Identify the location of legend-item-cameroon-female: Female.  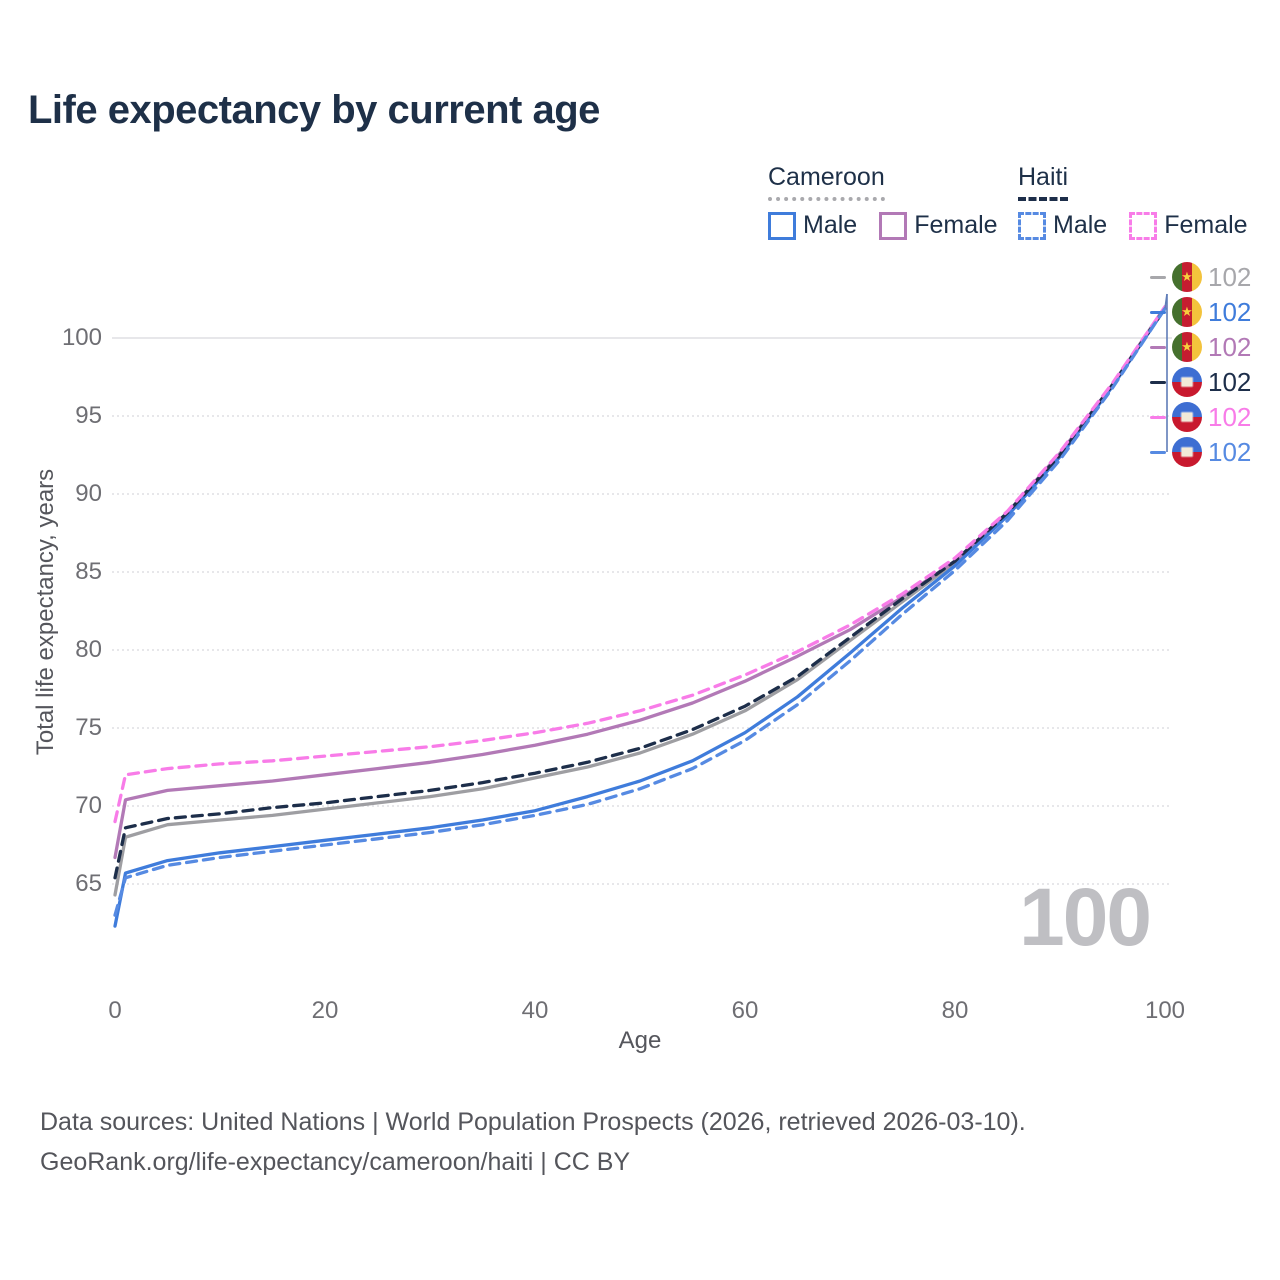
(938, 225).